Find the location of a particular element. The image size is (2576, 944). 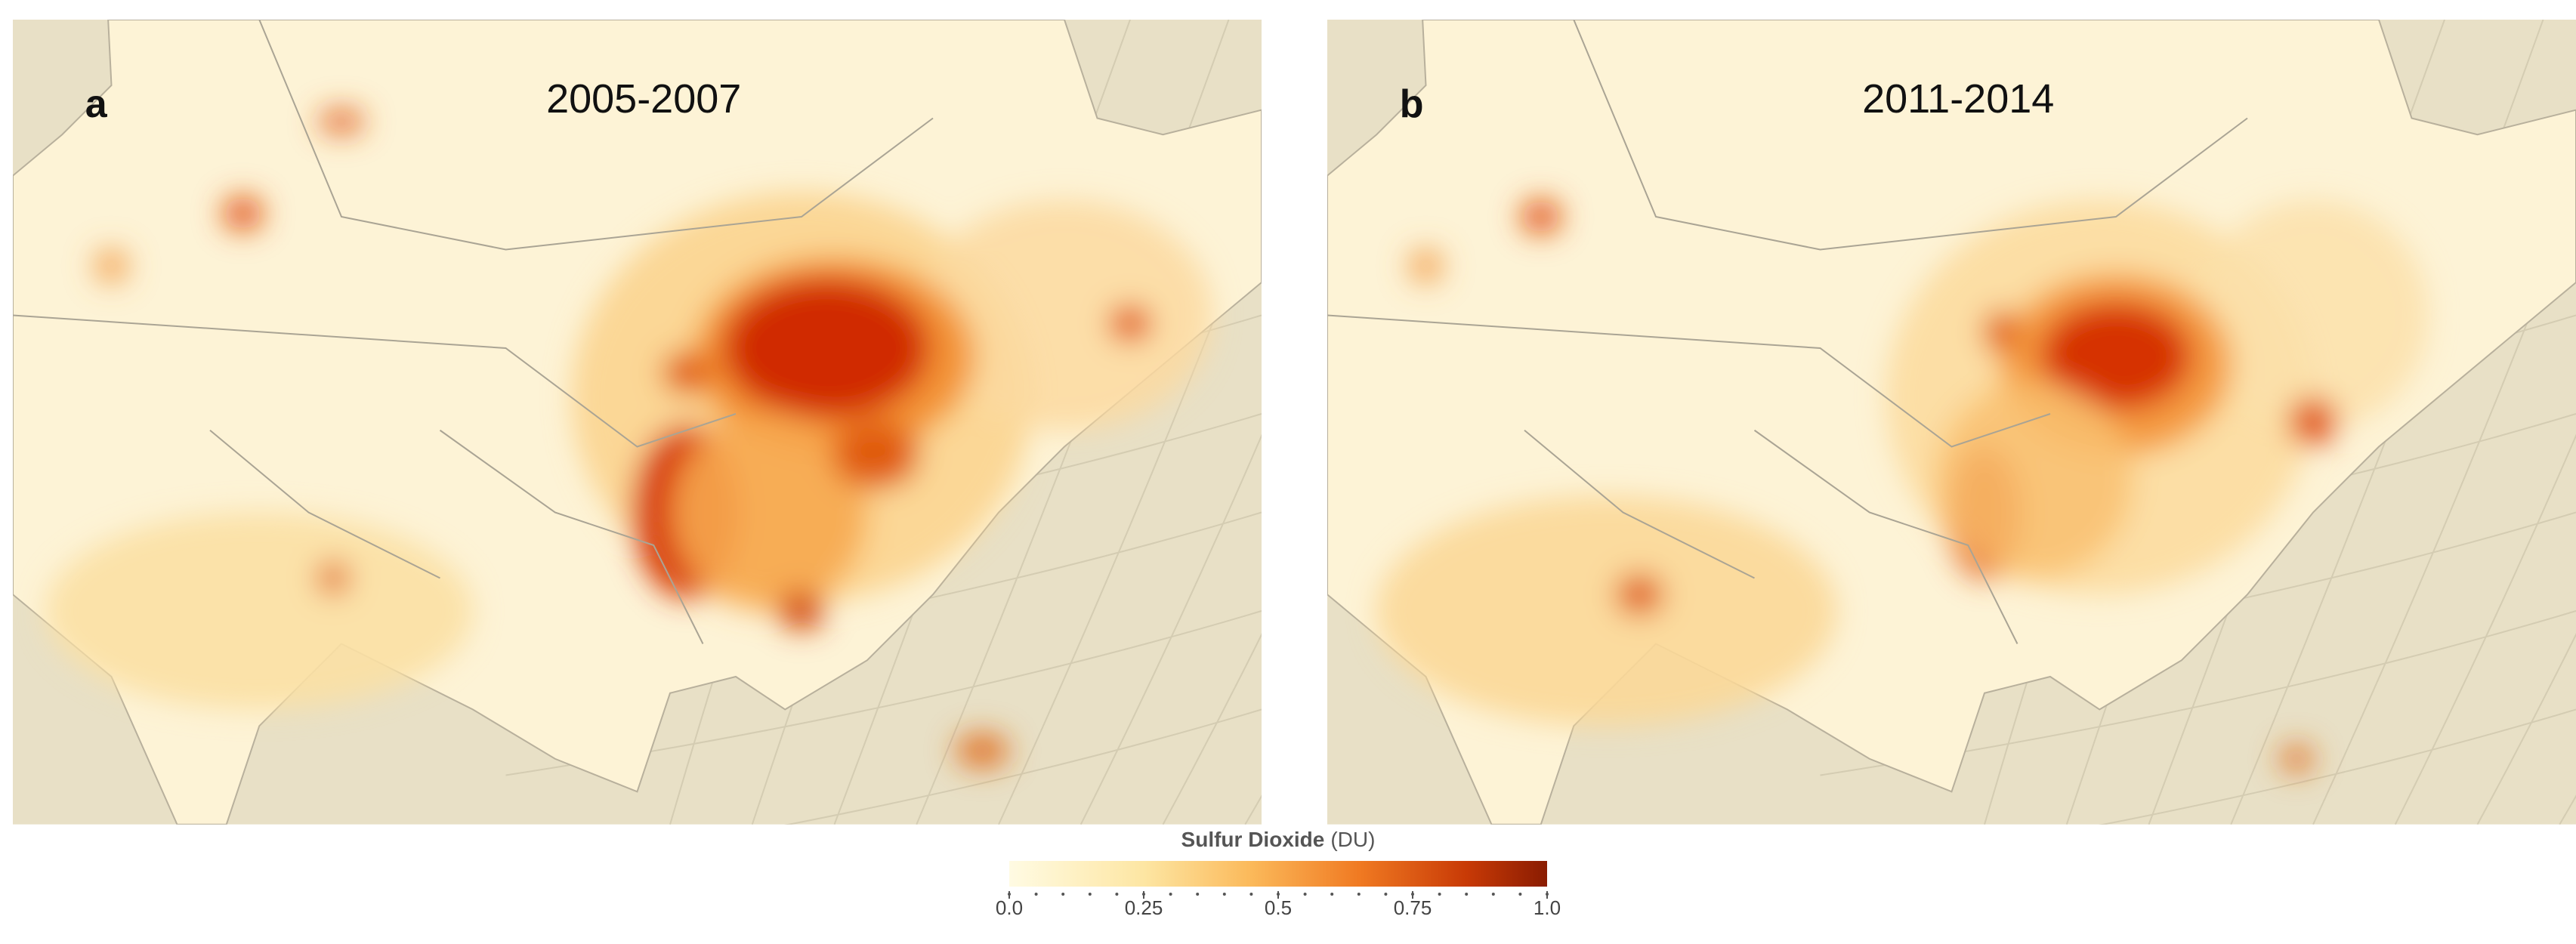

colorbar-unit: (DU) is located at coordinates (1352, 839).